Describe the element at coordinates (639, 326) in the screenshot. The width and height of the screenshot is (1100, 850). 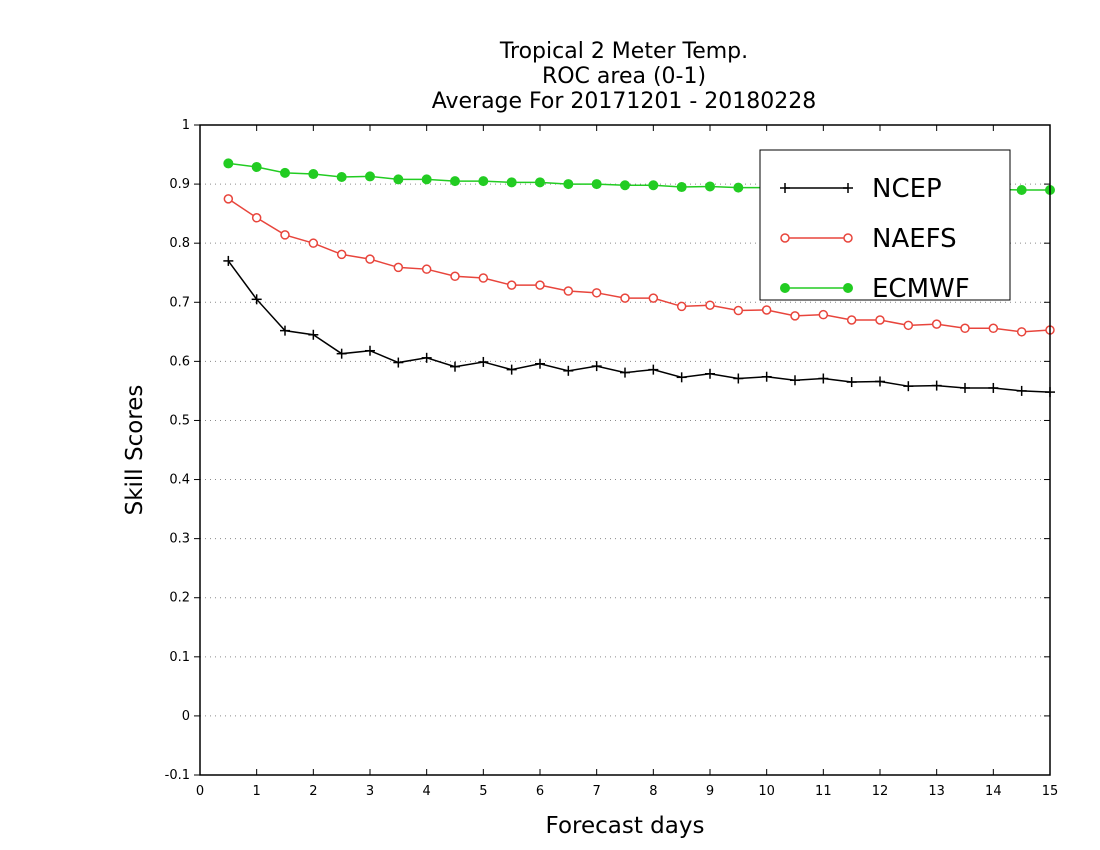
I see `series-ncep` at that location.